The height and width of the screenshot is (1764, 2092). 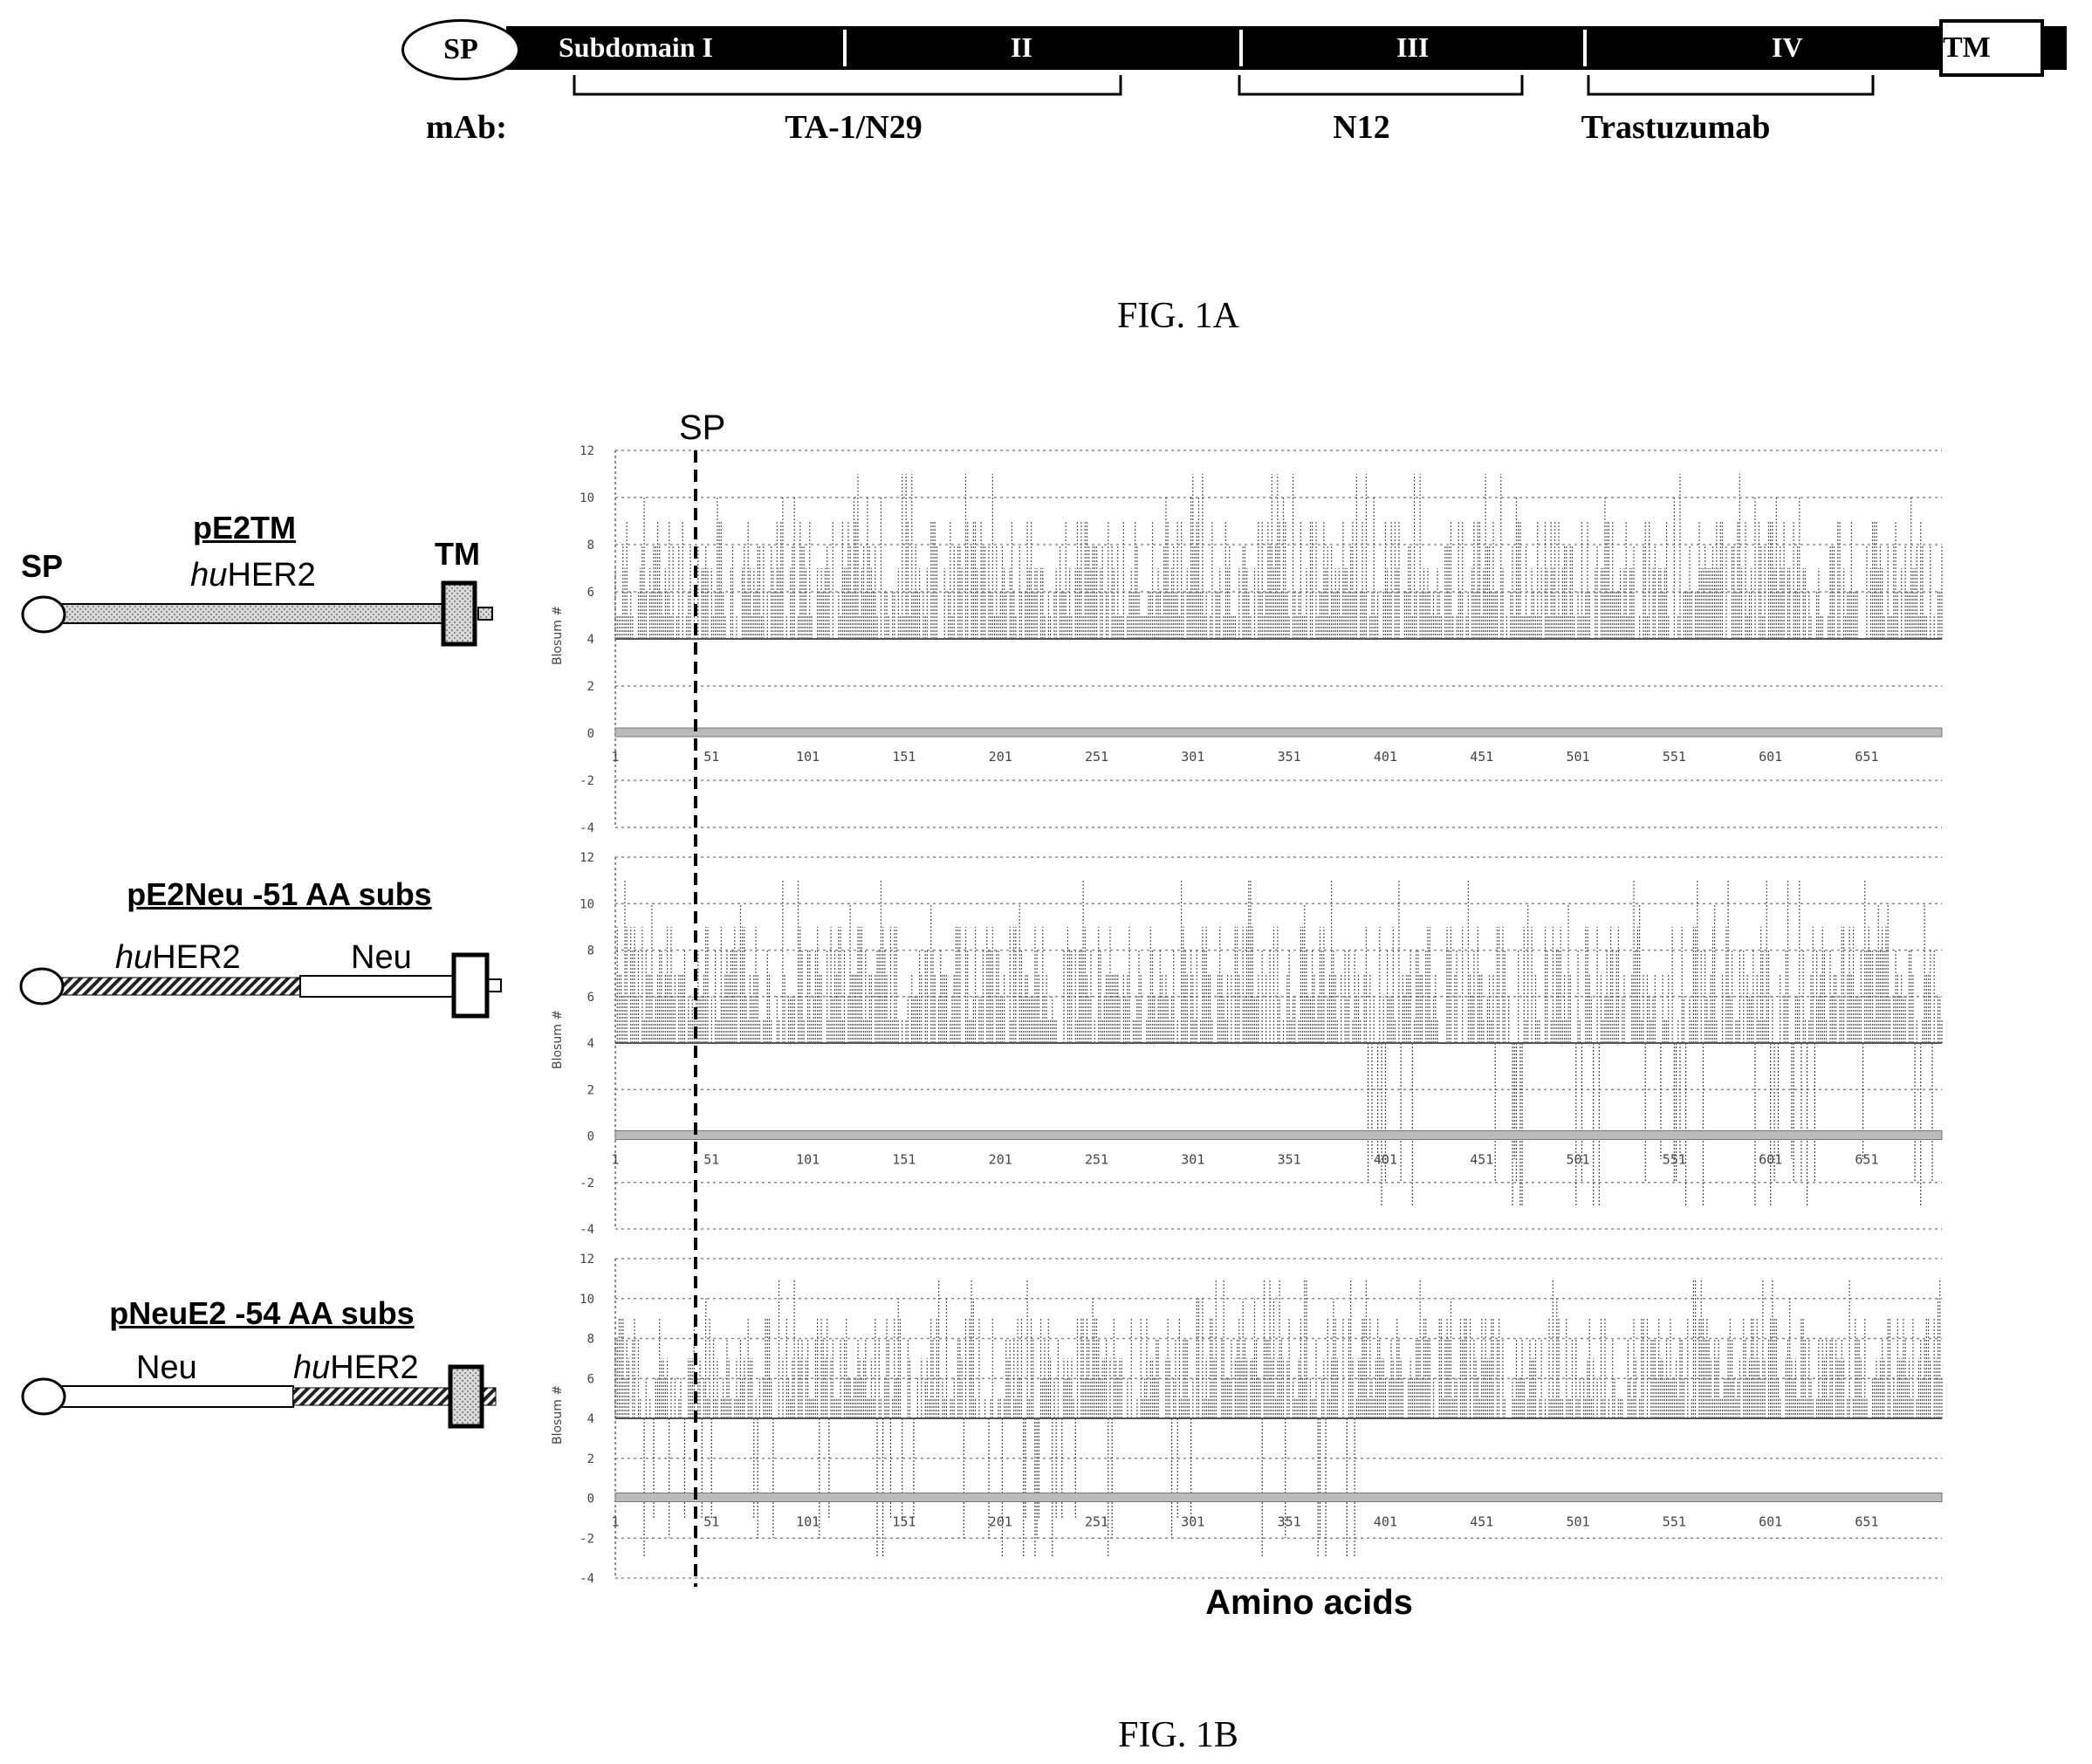 I want to click on construct-3-tm-box, so click(x=466, y=1396).